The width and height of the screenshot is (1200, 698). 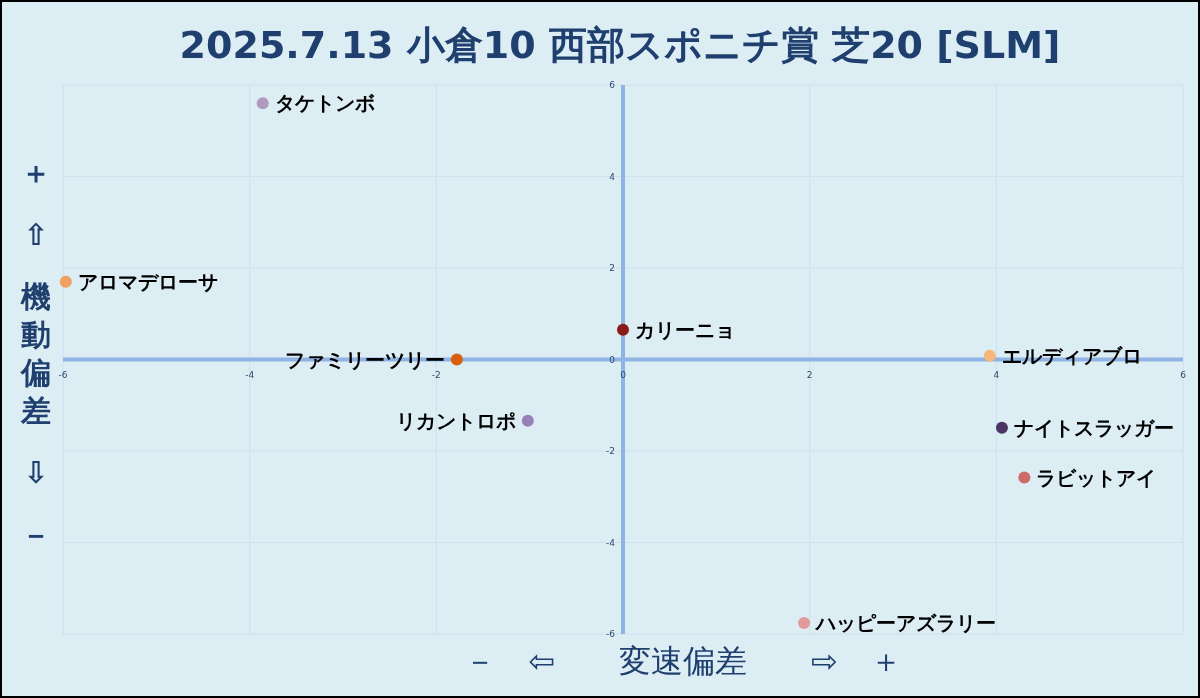 What do you see at coordinates (996, 374) in the screenshot?
I see `x-tick-label: 4` at bounding box center [996, 374].